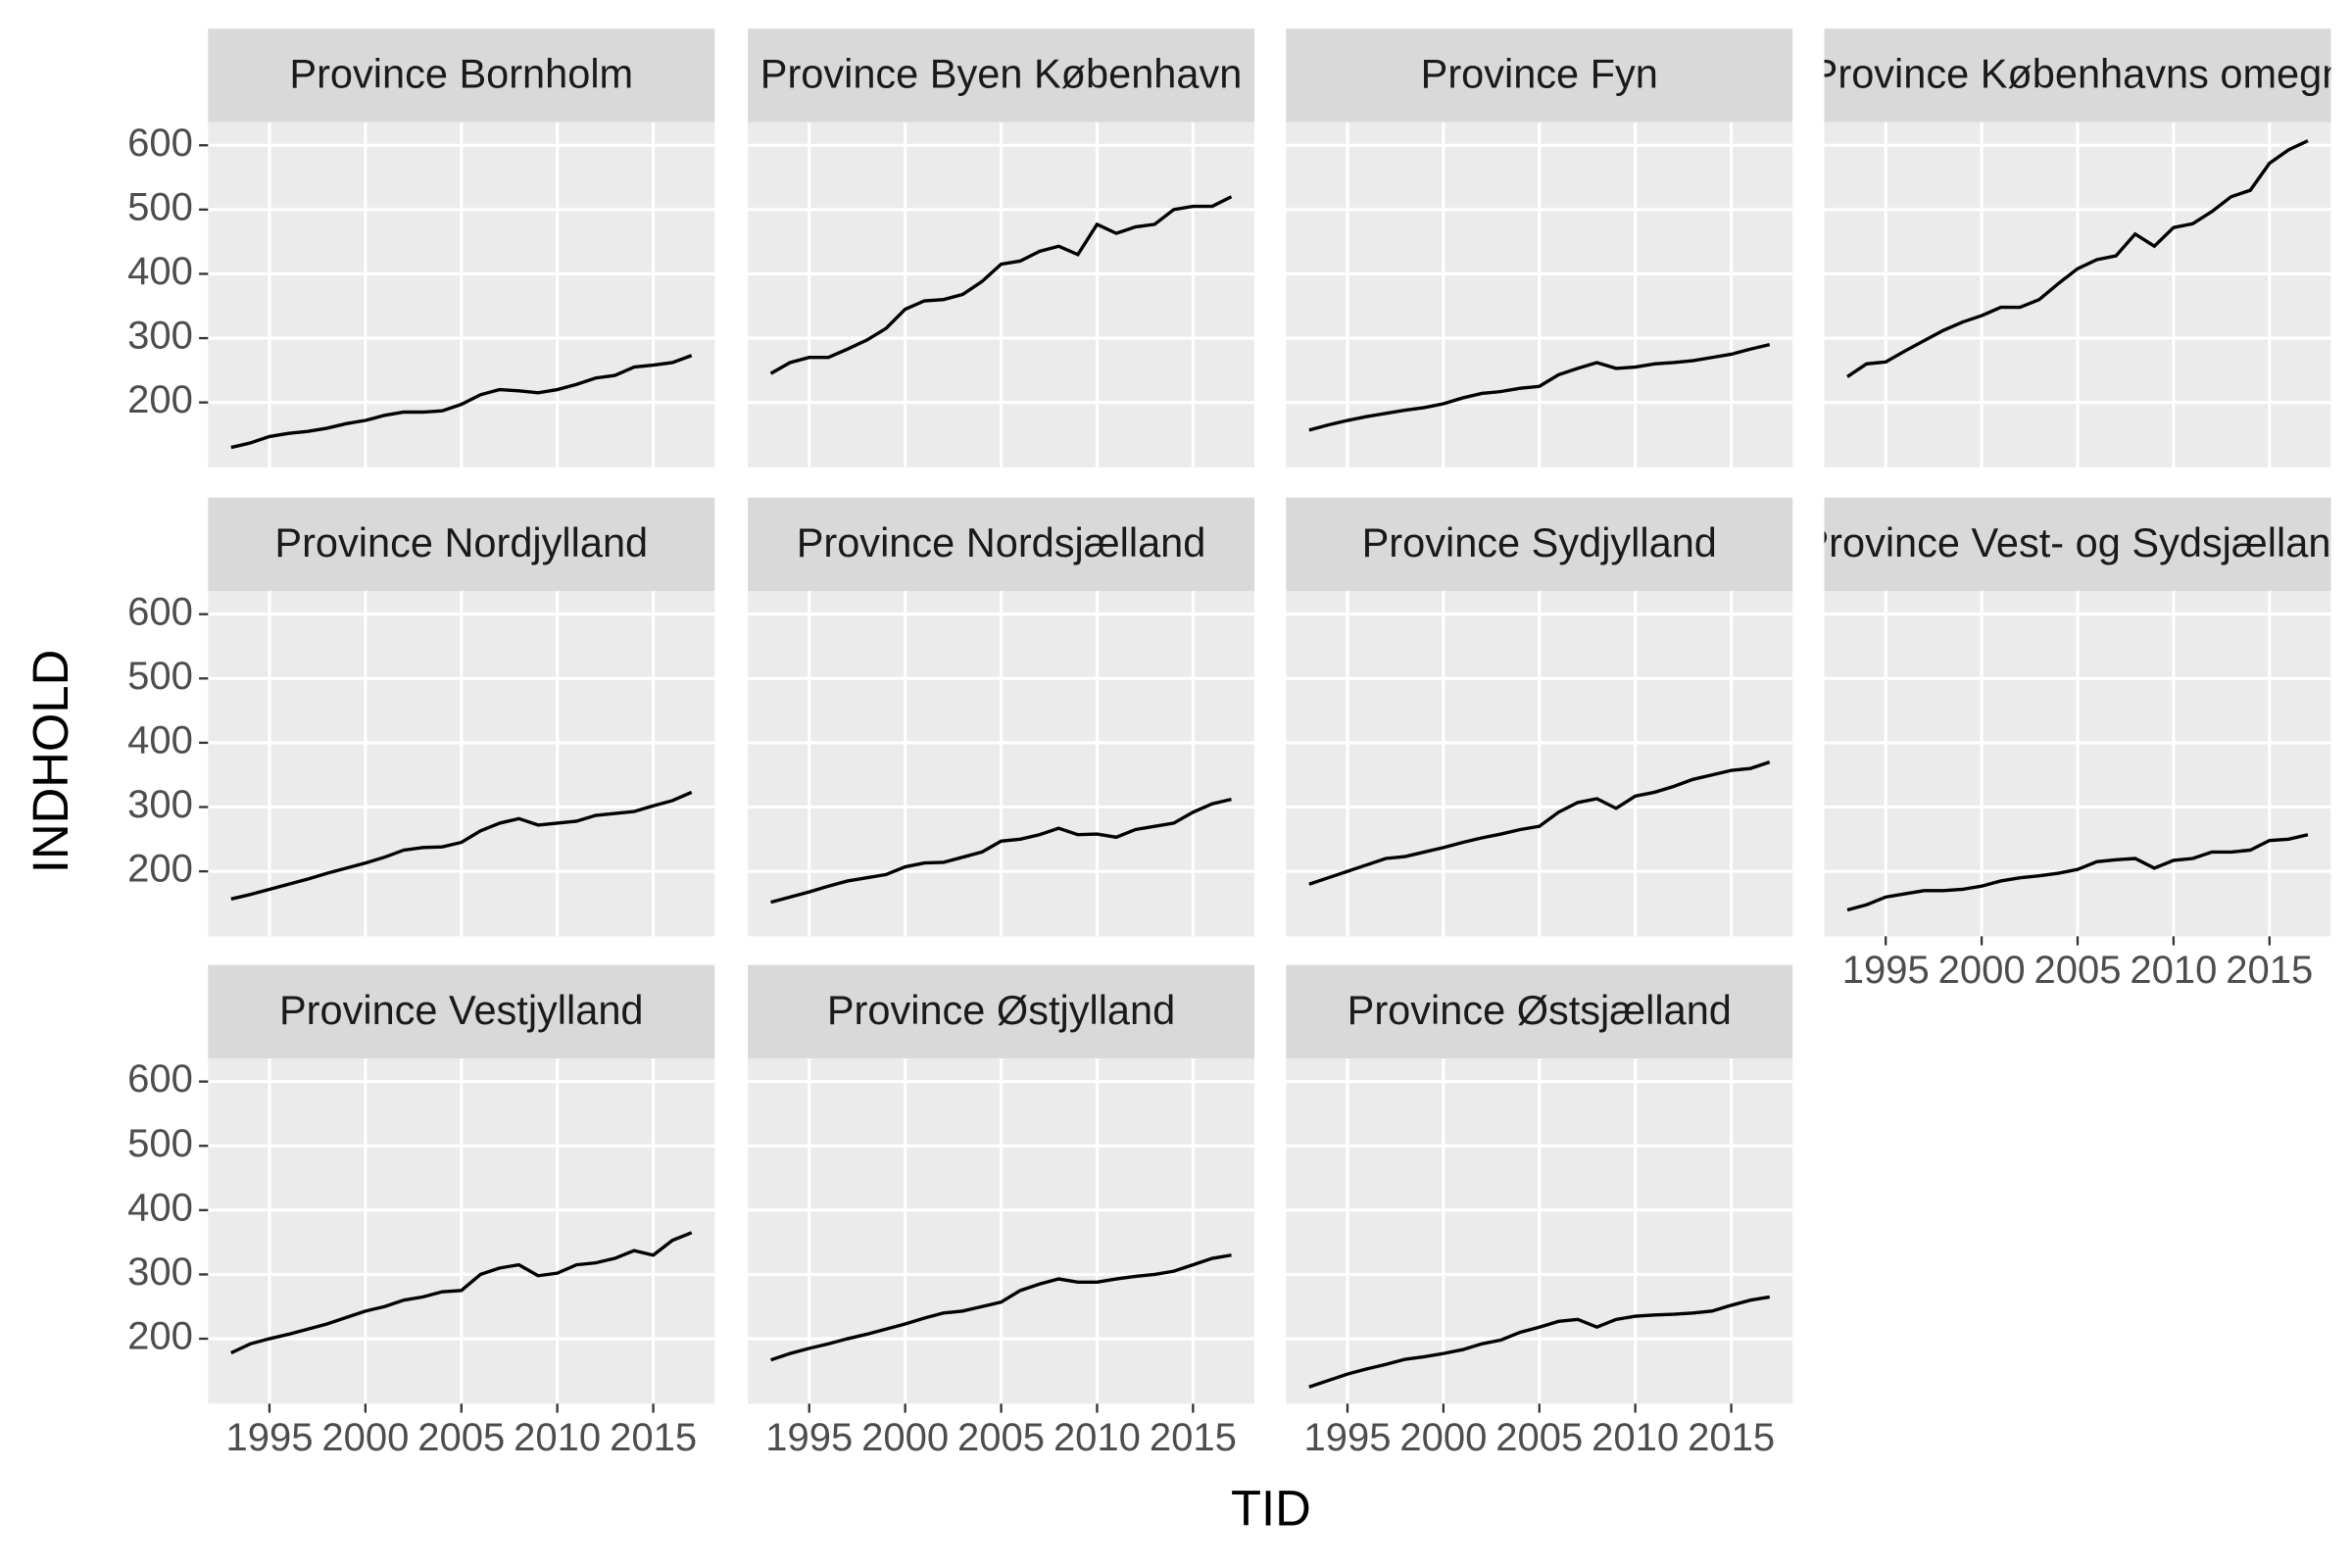  What do you see at coordinates (1271, 1508) in the screenshot?
I see `x-axis-title: TID` at bounding box center [1271, 1508].